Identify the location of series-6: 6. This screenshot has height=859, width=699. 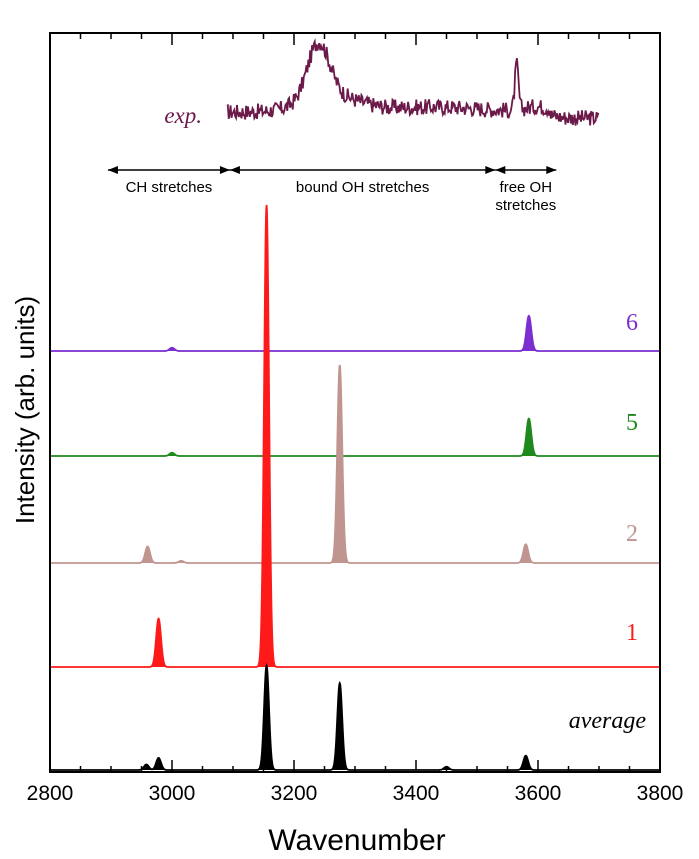
(355, 331).